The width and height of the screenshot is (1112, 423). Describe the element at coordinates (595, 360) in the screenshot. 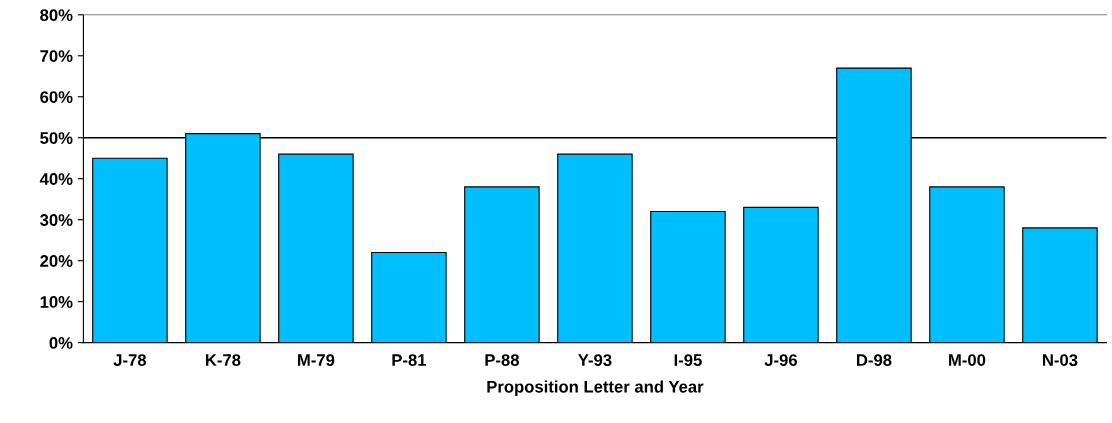

I see `x-tick-label: Y-93` at that location.